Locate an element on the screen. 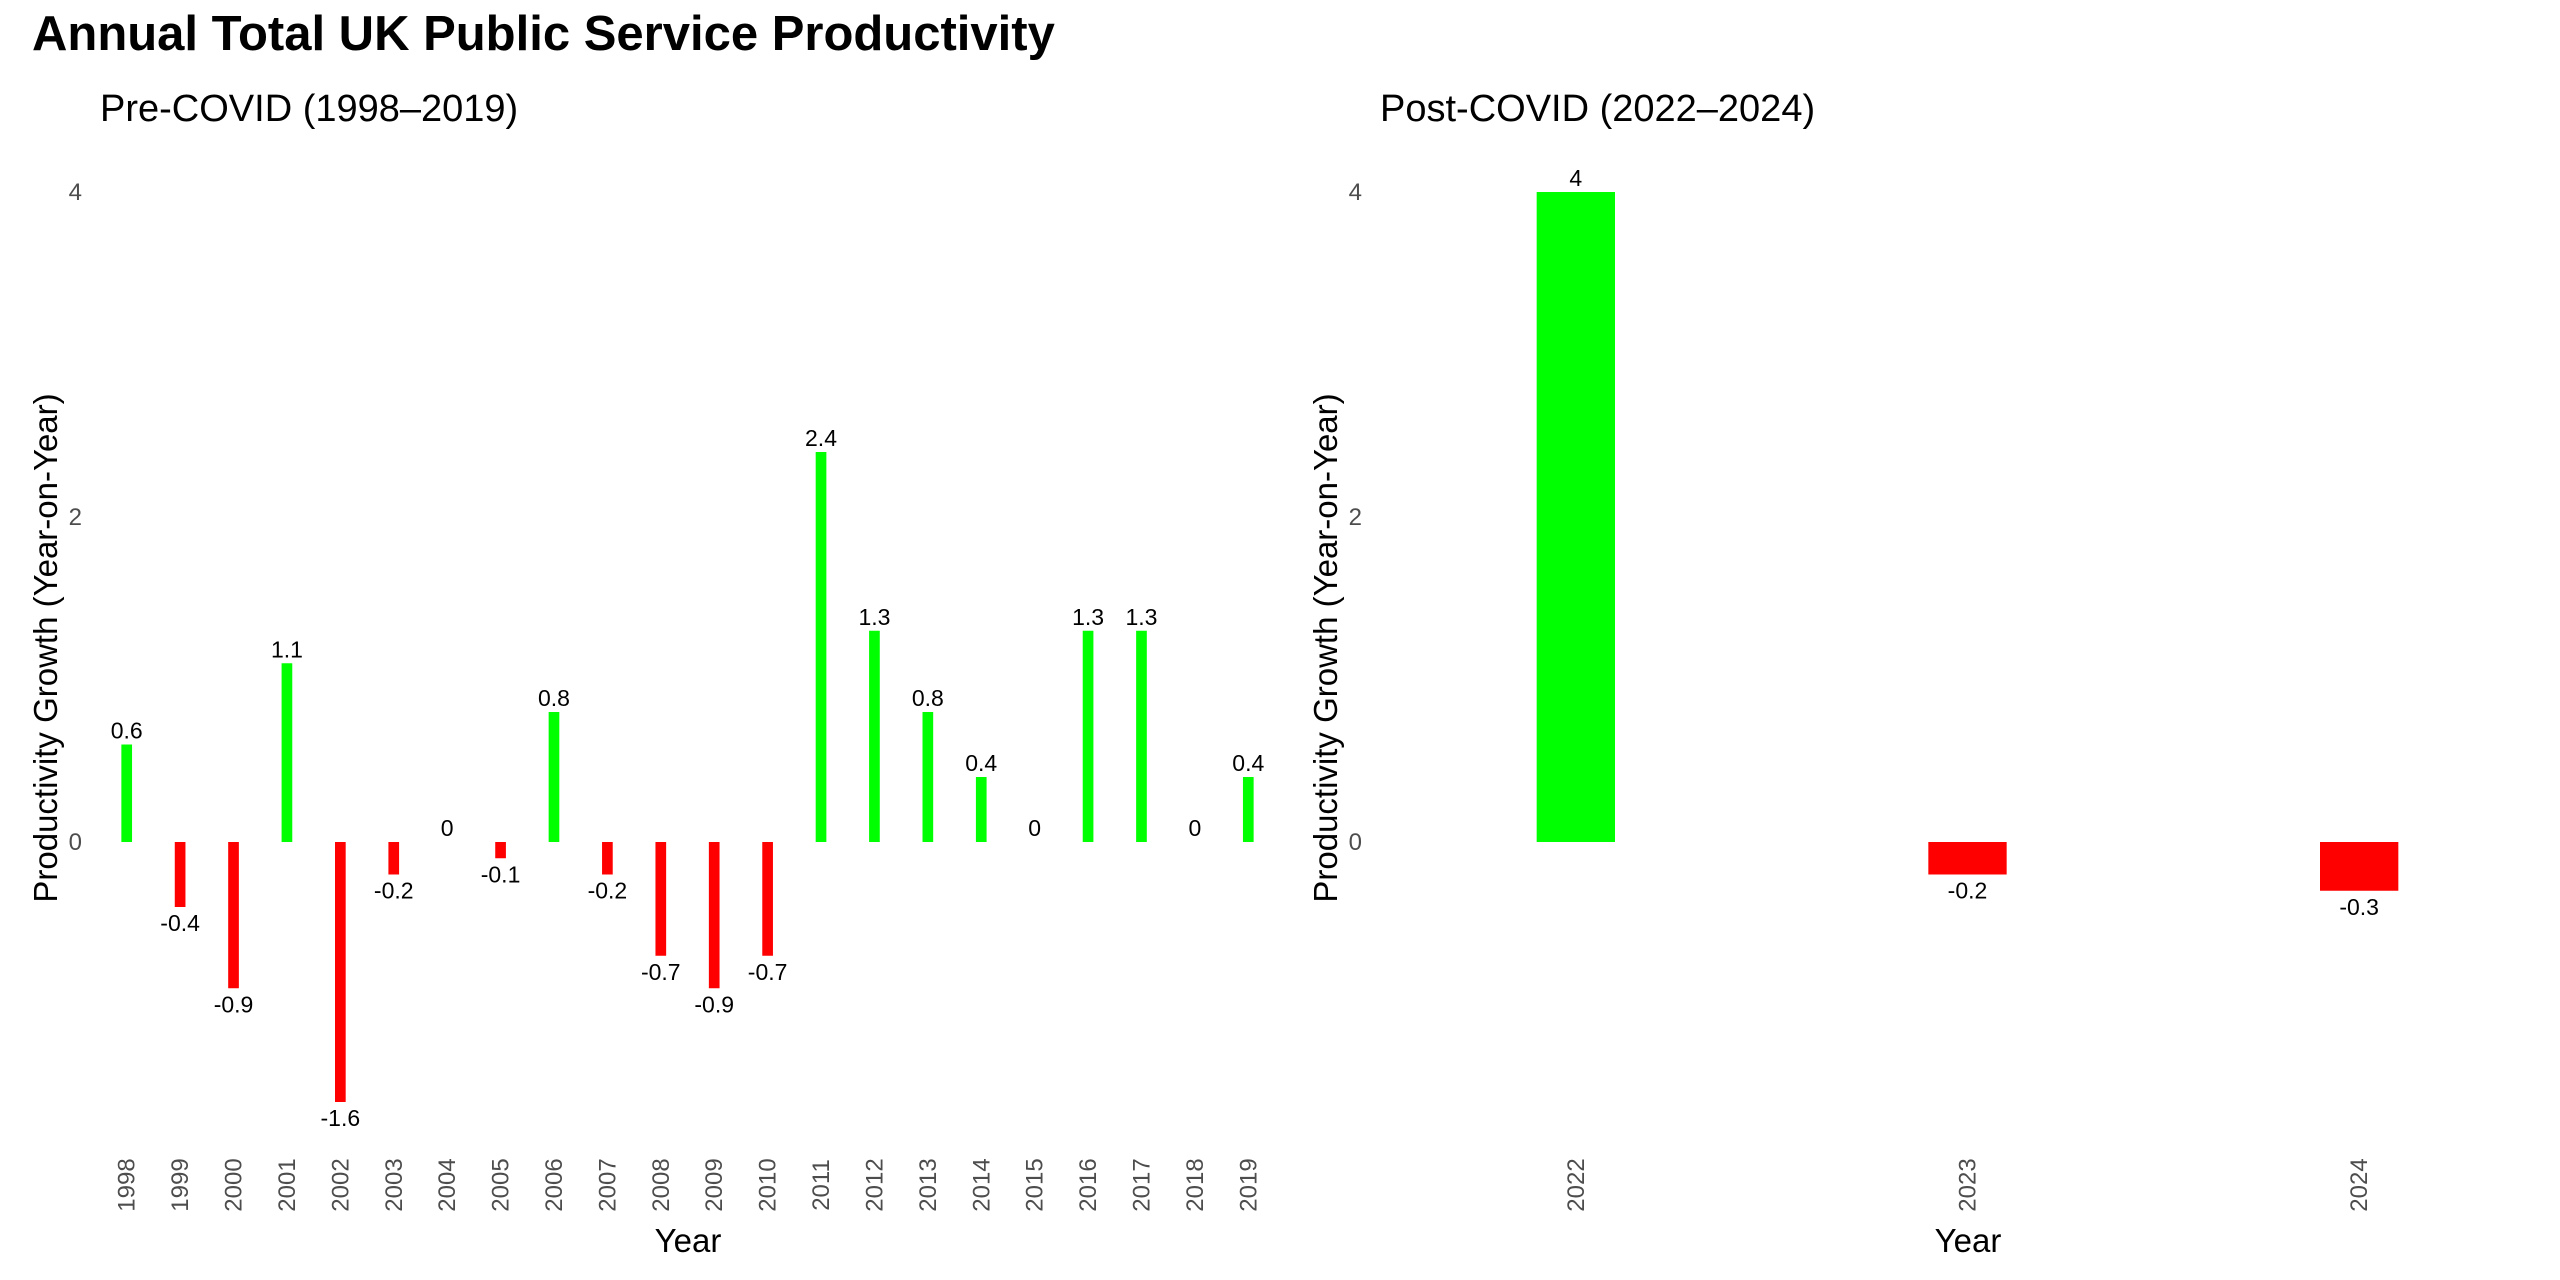  pre-covid-bar-2005 is located at coordinates (500, 850).